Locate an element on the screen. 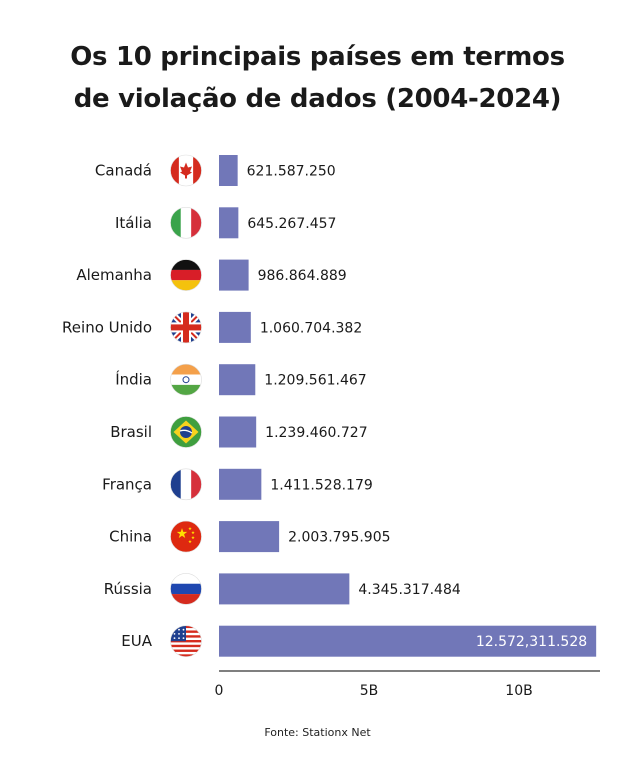 The height and width of the screenshot is (771, 635). china-flag-icon is located at coordinates (186, 536).